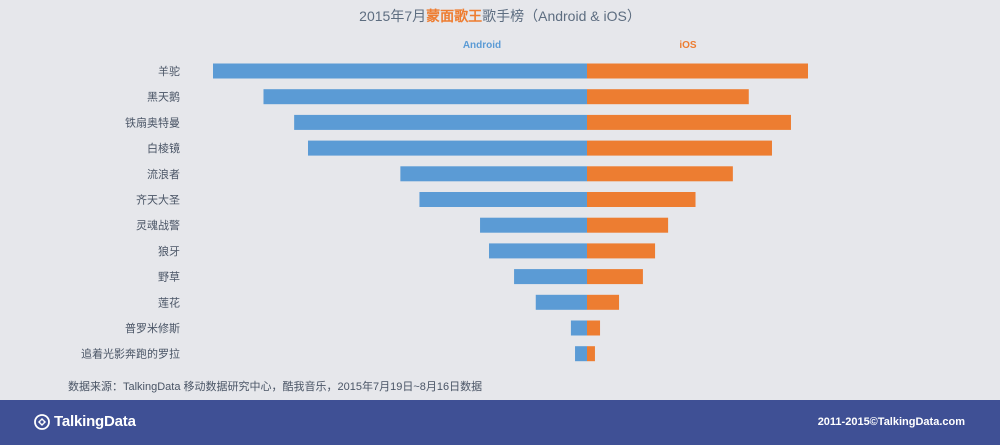 Image resolution: width=1000 pixels, height=445 pixels. I want to click on legend-android: Android, so click(482, 45).